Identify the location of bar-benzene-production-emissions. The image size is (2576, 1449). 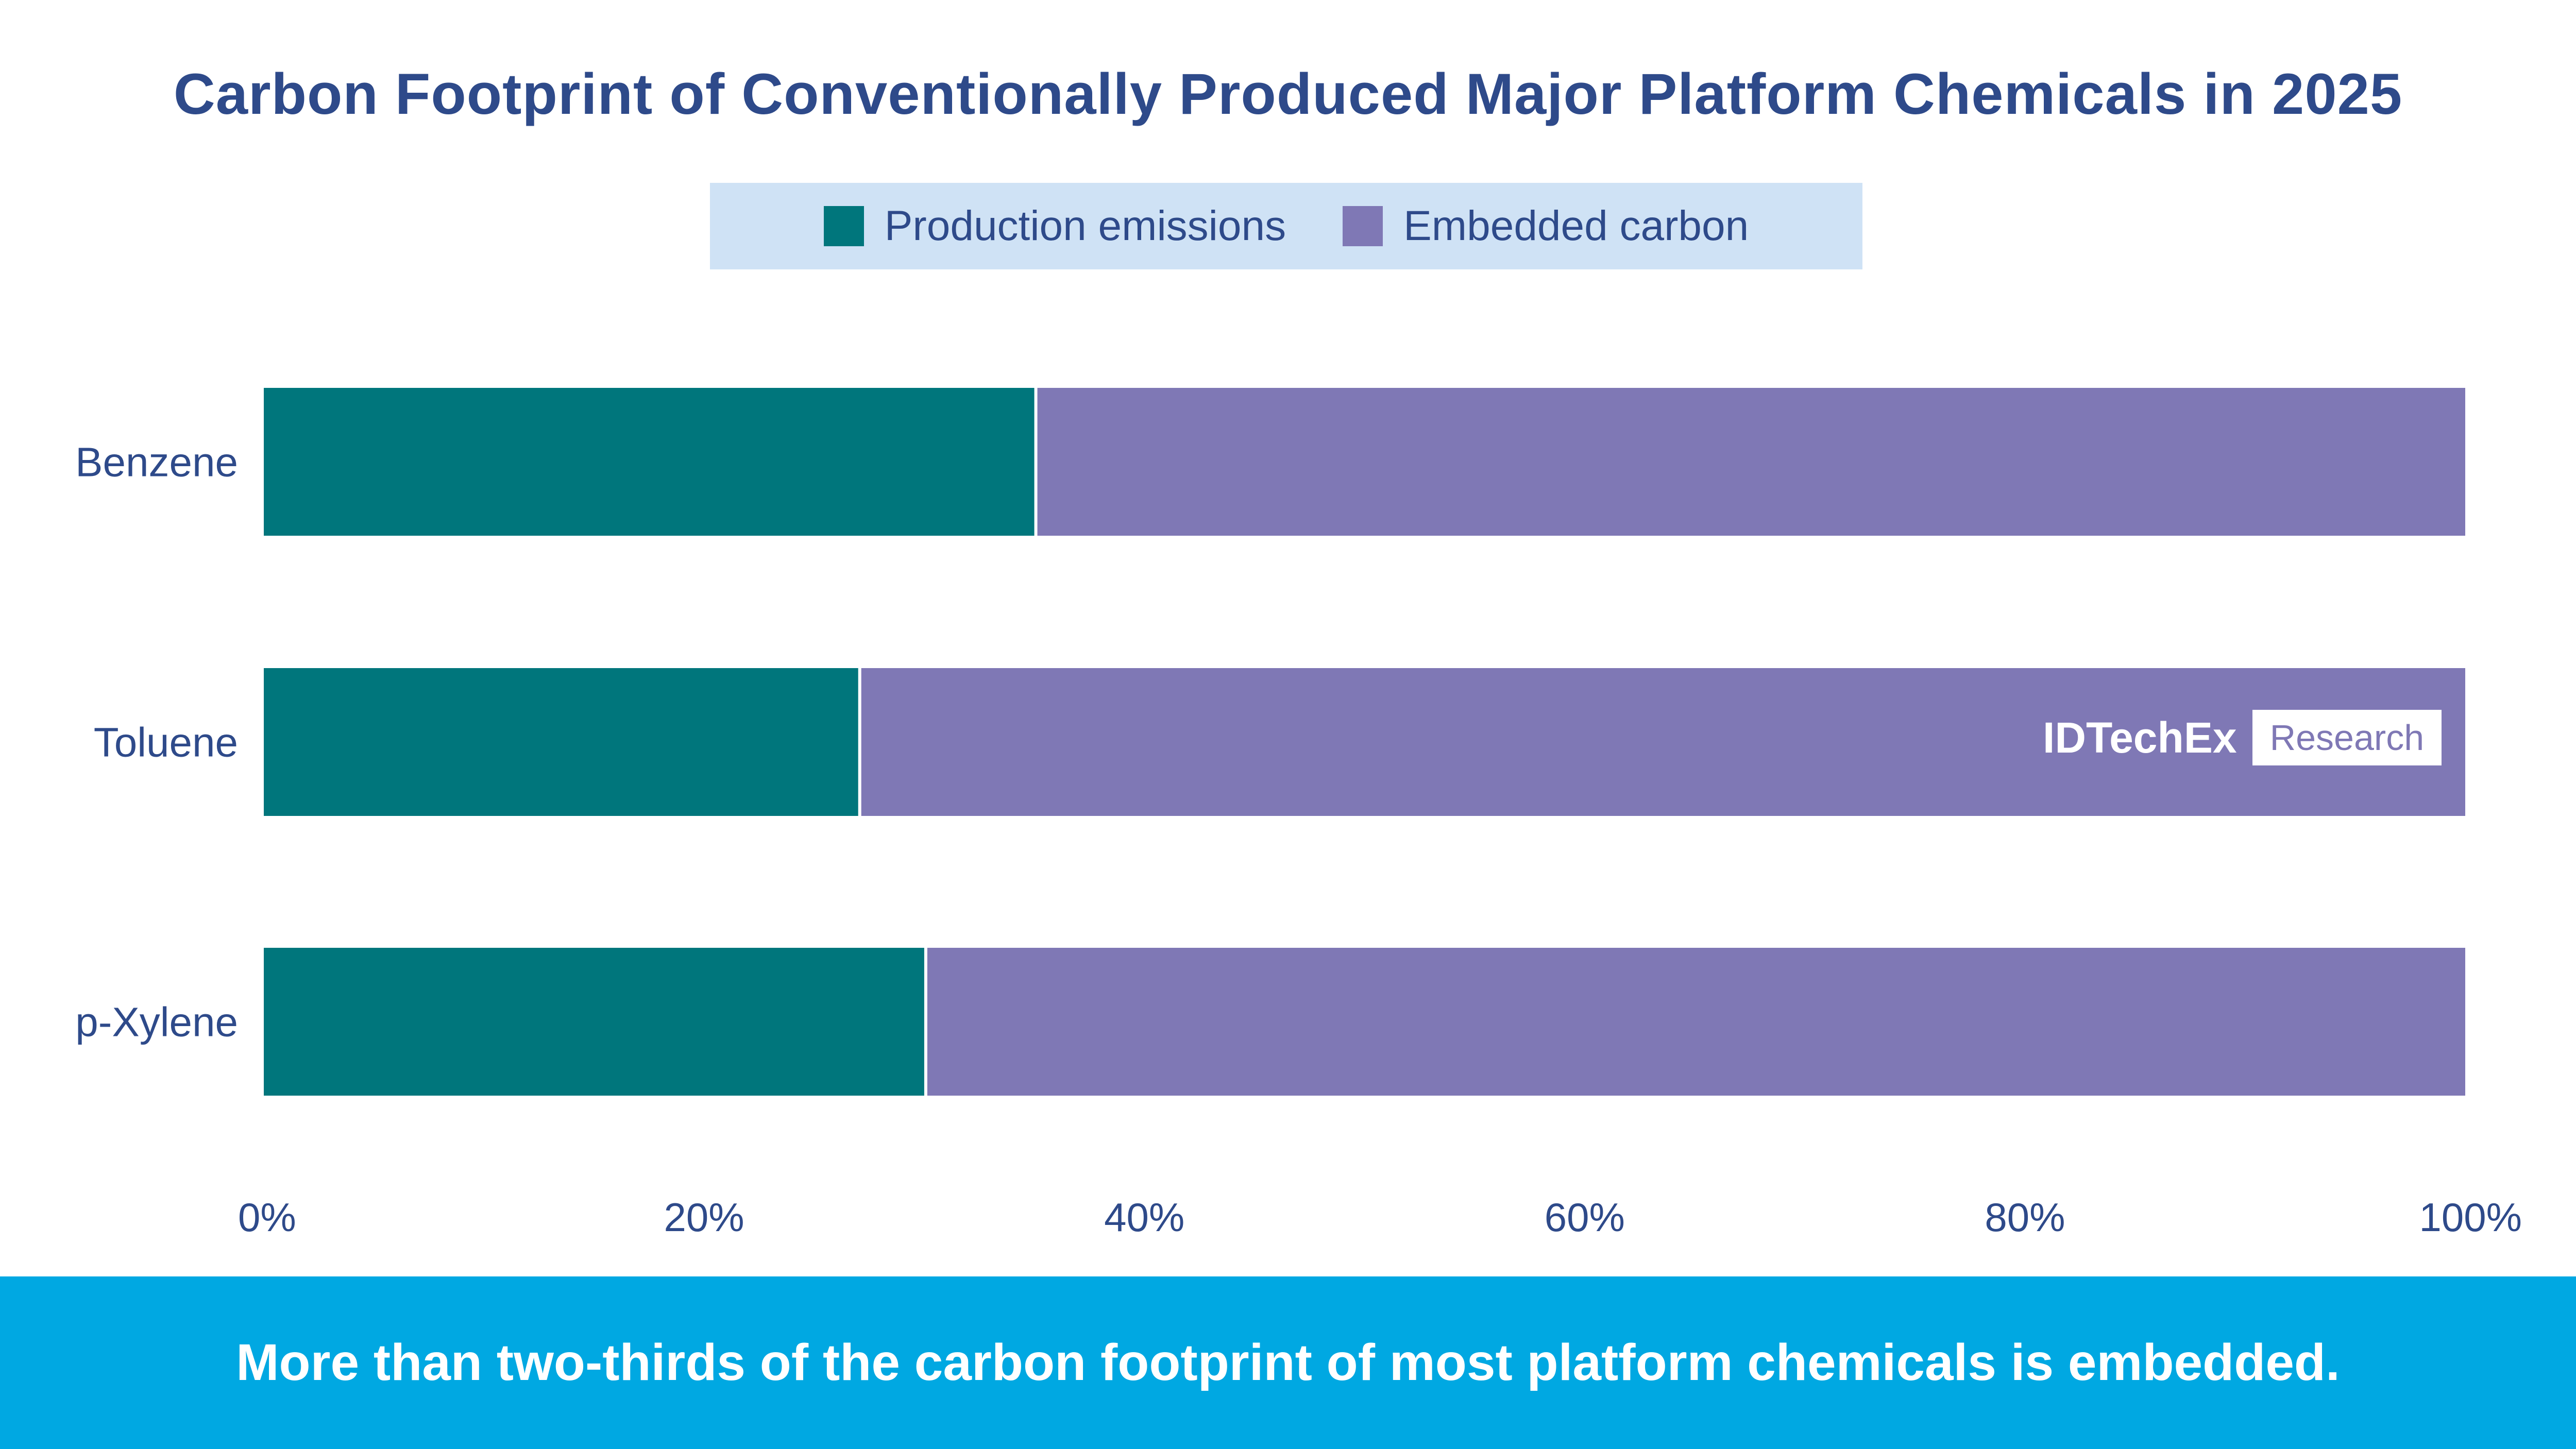
(649, 462).